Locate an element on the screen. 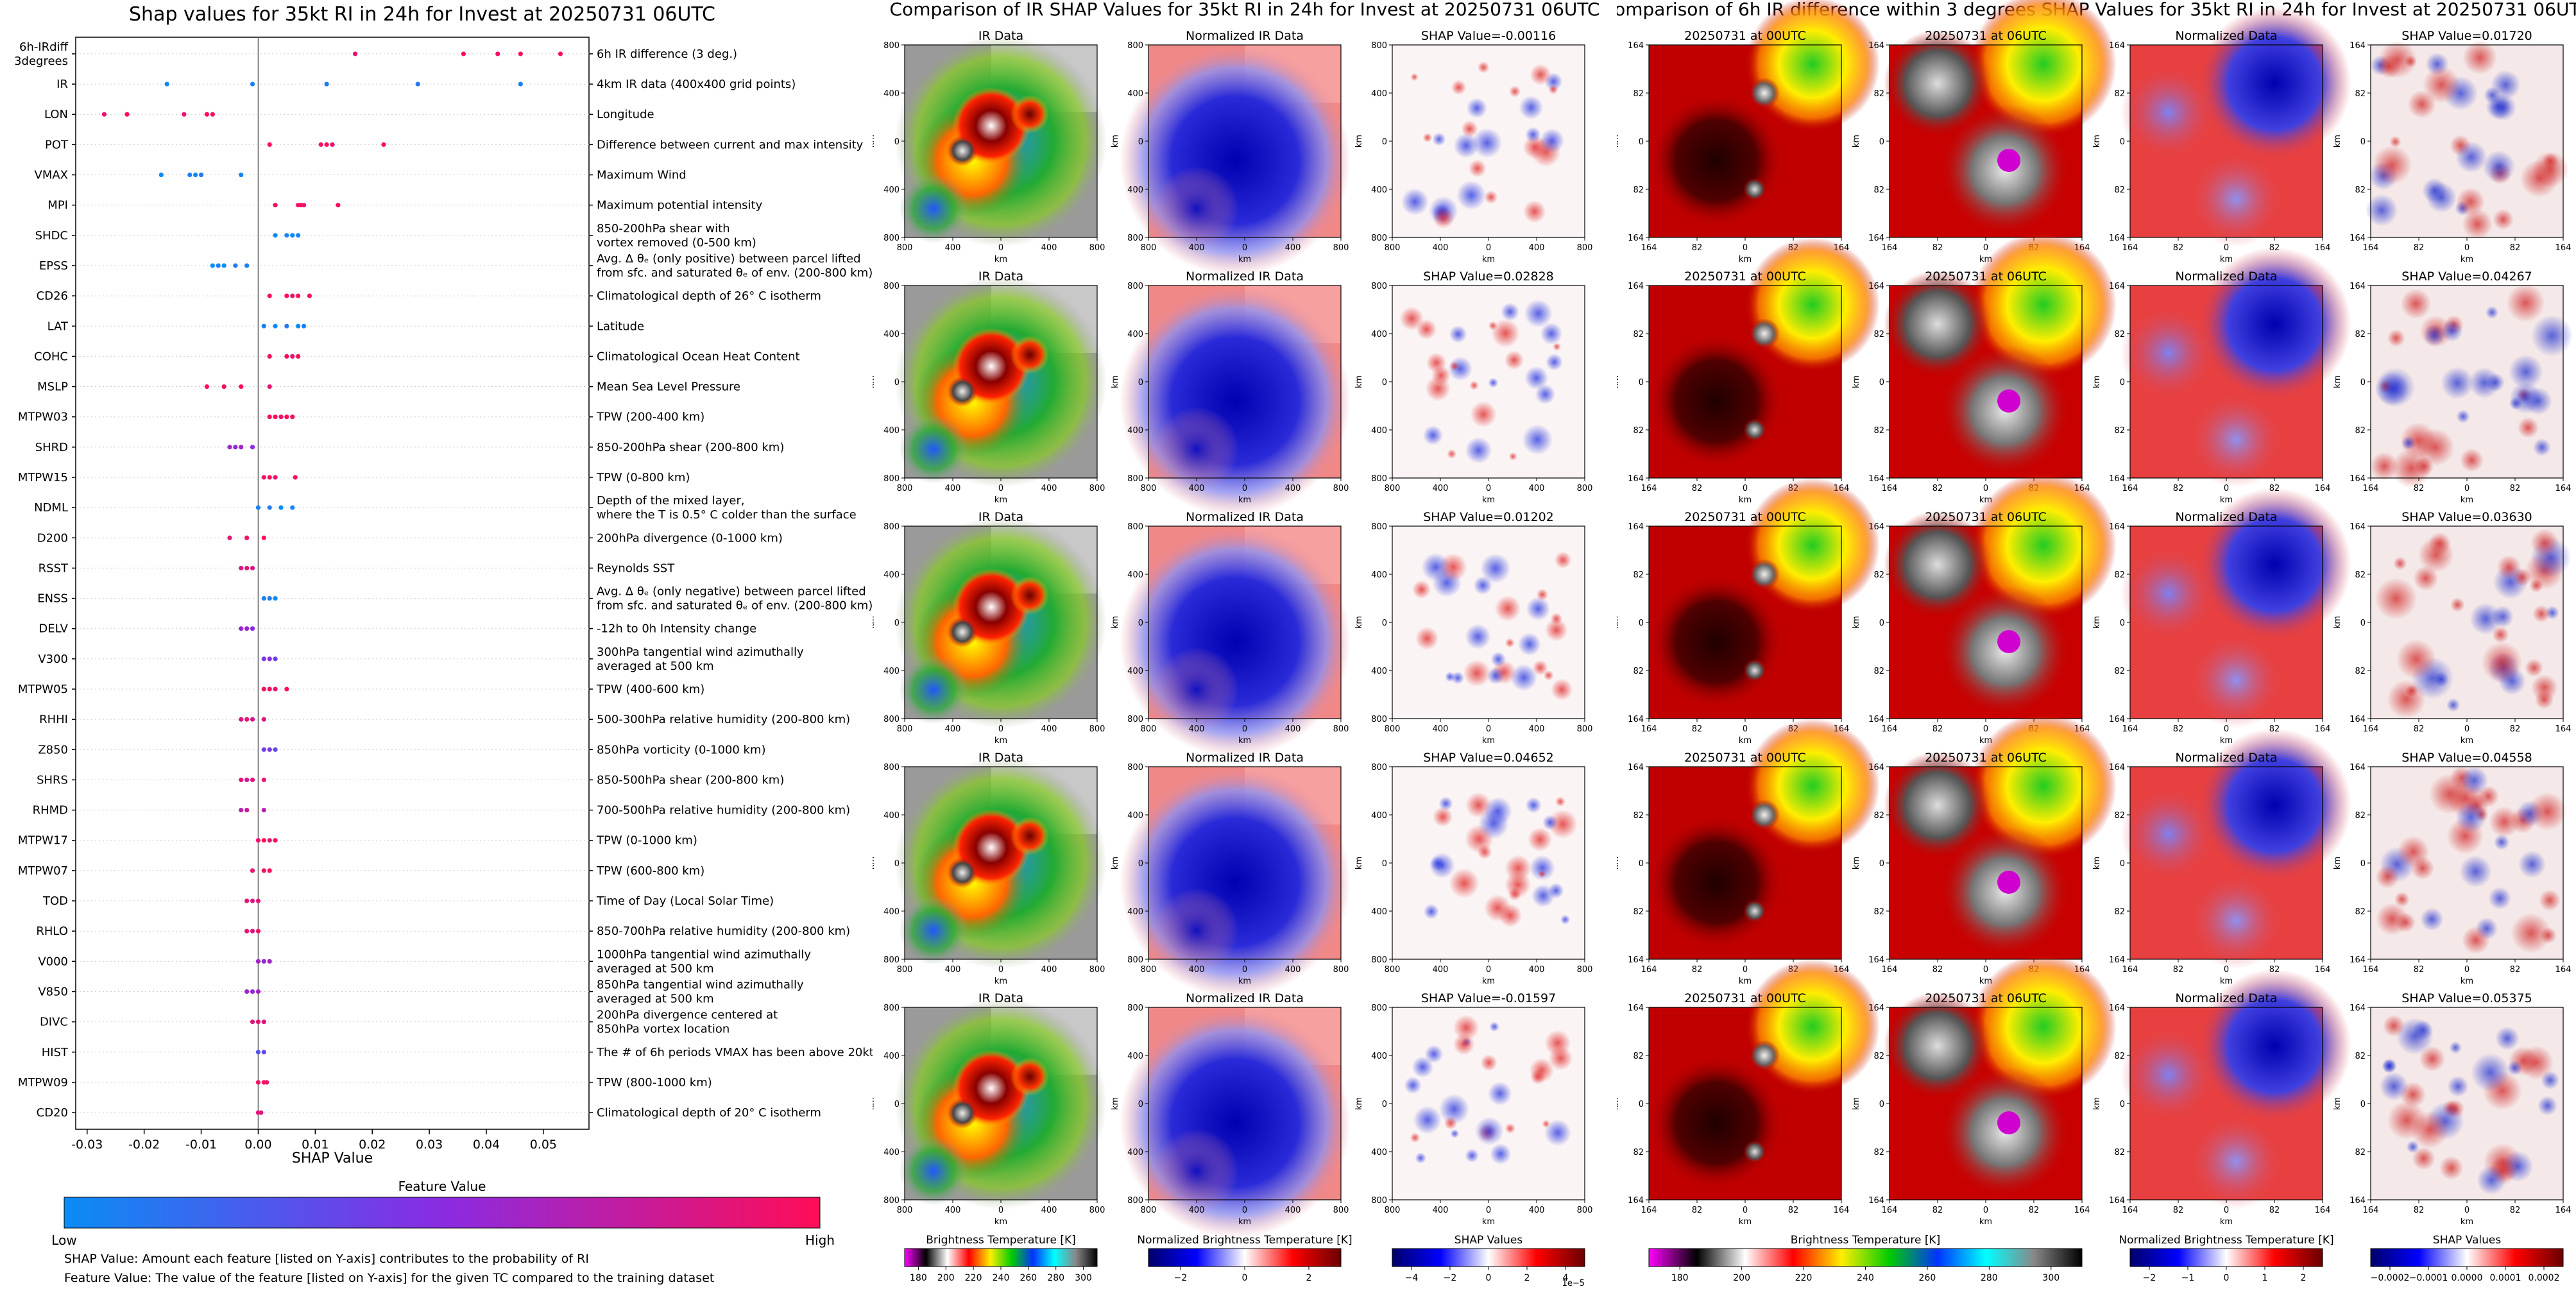 This screenshot has height=1289, width=2576. feature-description-label: TPW (200-400 km) is located at coordinates (650, 418).